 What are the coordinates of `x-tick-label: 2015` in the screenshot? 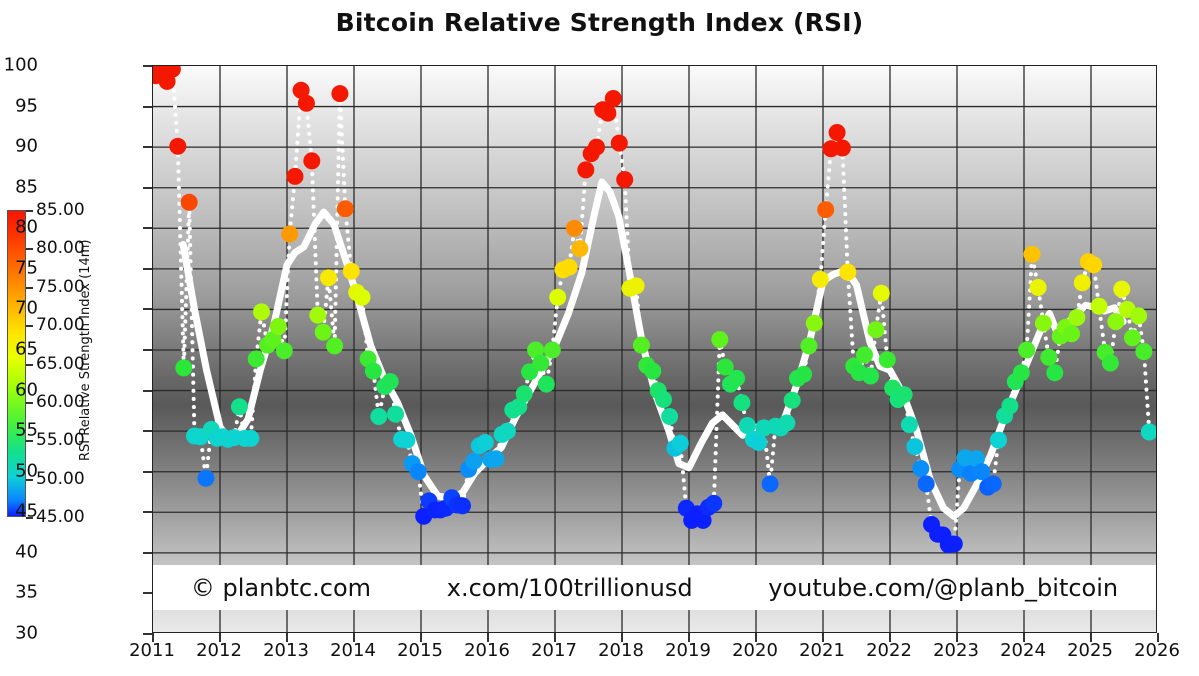 It's located at (420, 650).